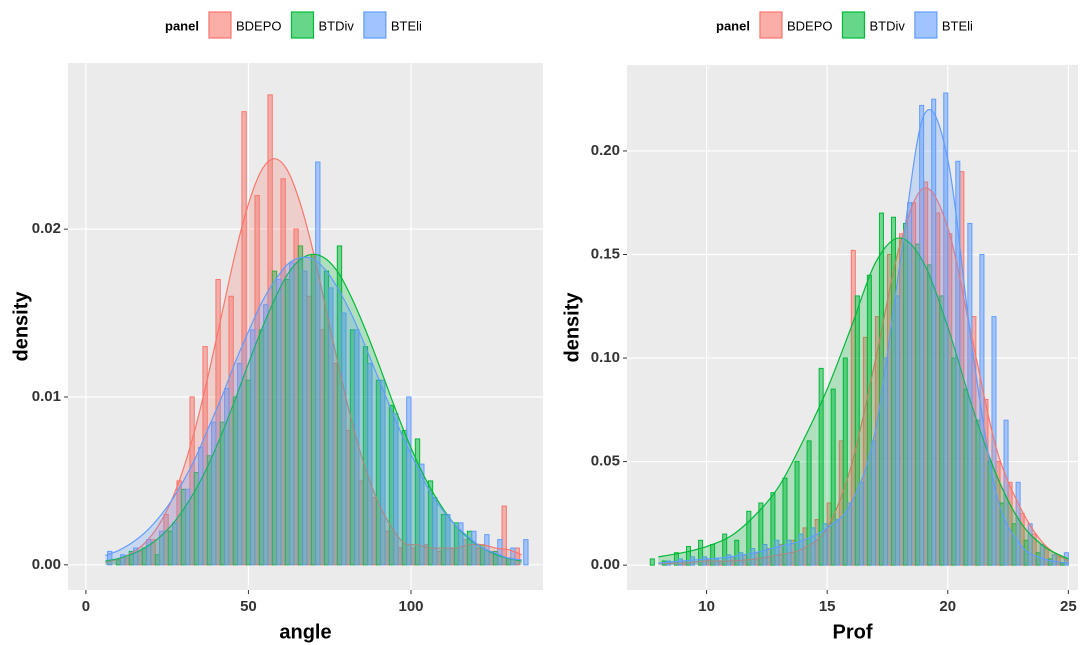 The image size is (1080, 645). Describe the element at coordinates (46, 396) in the screenshot. I see `y-tick-label: 0.01` at that location.